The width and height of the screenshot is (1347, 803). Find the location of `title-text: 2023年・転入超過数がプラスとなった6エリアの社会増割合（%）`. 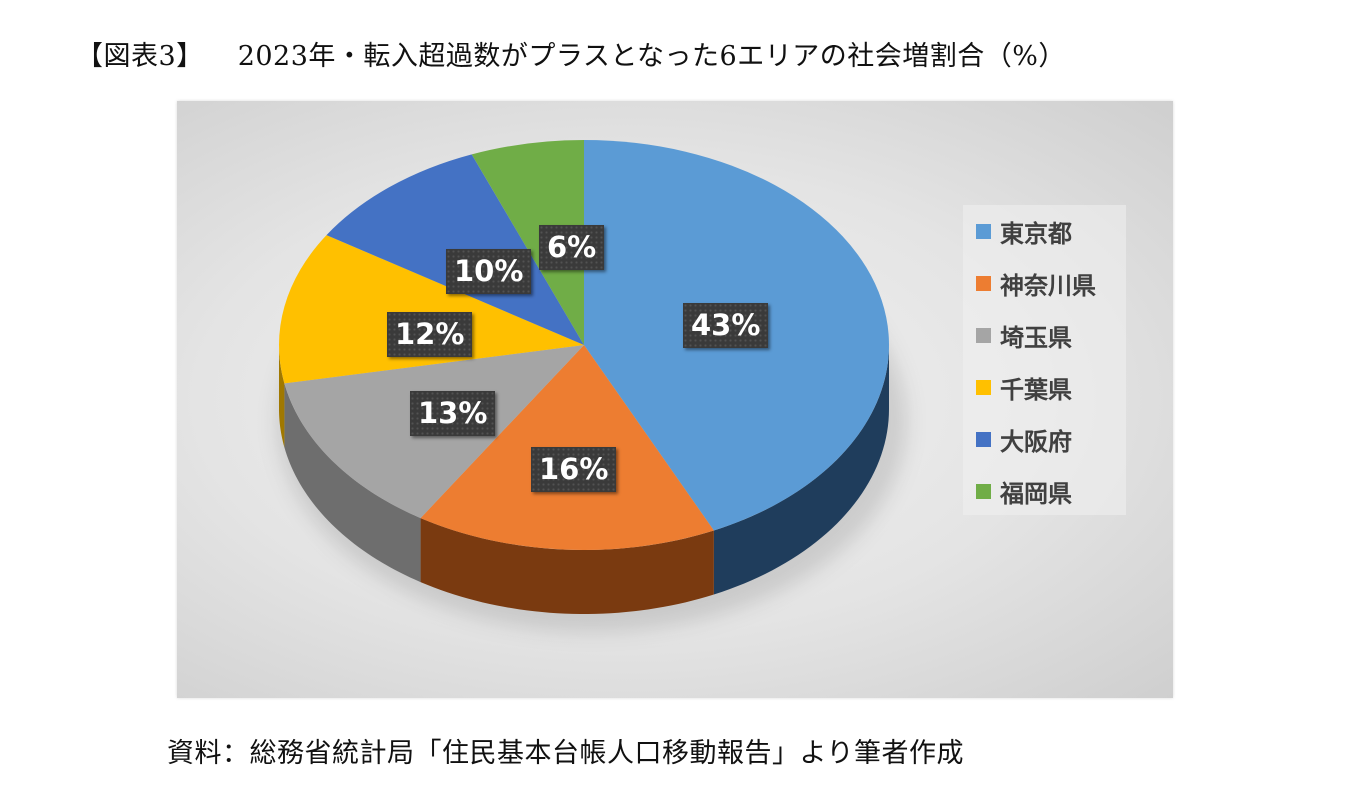

title-text: 2023年・転入超過数がプラスとなった6エリアの社会増割合（%） is located at coordinates (651, 56).